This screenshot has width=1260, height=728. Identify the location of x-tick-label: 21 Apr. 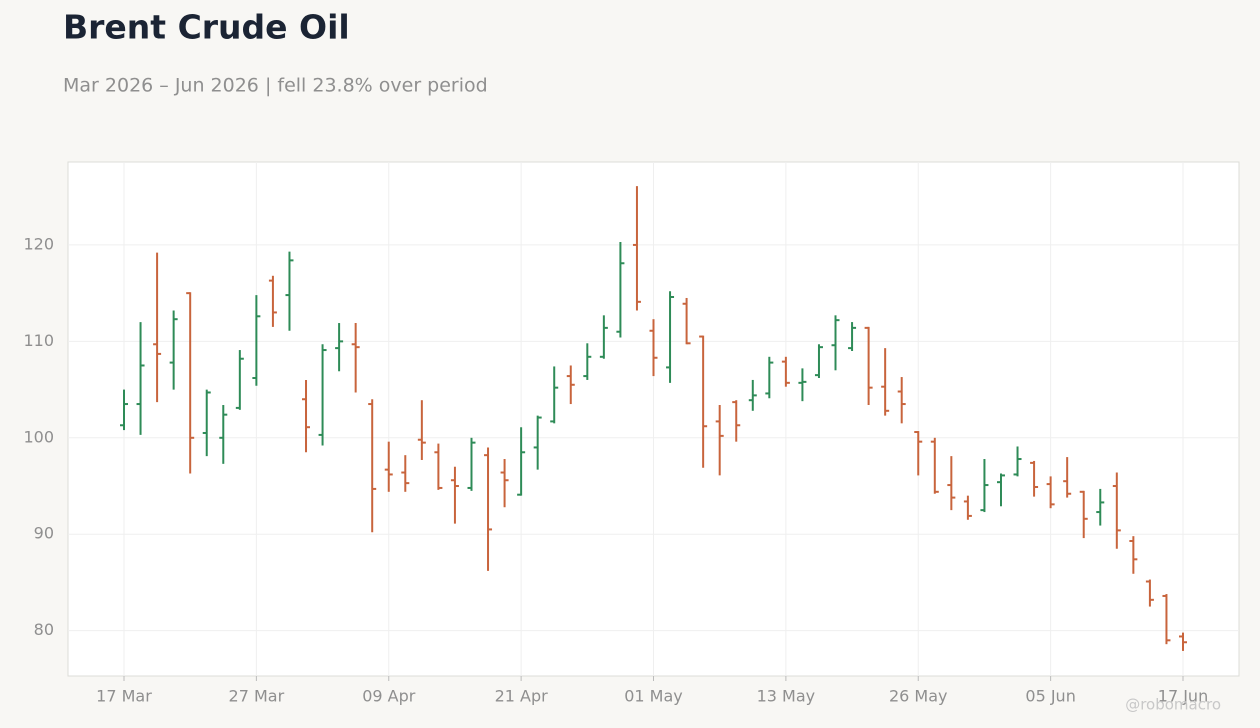
(522, 696).